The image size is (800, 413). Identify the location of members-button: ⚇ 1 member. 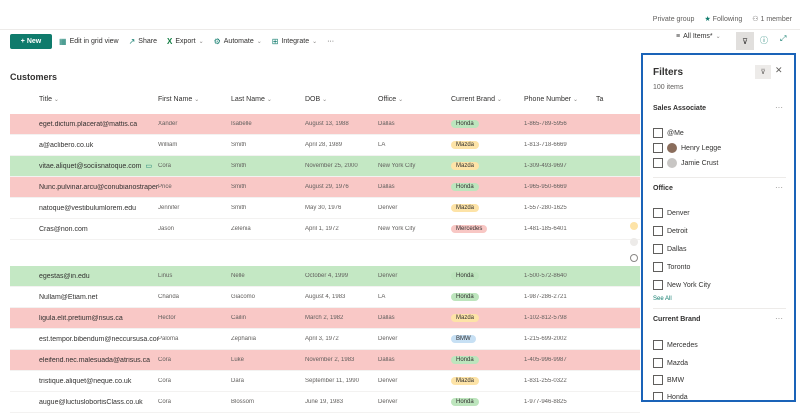
(772, 19).